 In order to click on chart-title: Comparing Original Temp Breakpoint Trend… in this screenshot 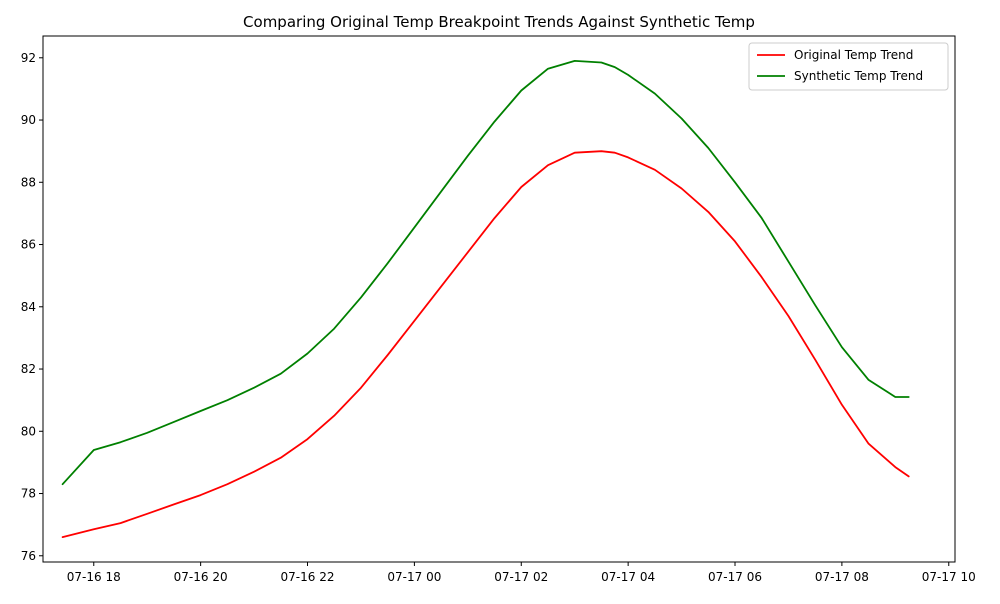, I will do `click(499, 22)`.